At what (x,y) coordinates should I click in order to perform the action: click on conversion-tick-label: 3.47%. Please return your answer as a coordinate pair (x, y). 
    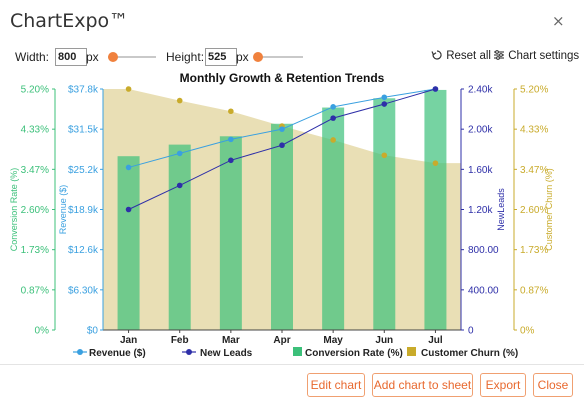
    Looking at the image, I should click on (35, 170).